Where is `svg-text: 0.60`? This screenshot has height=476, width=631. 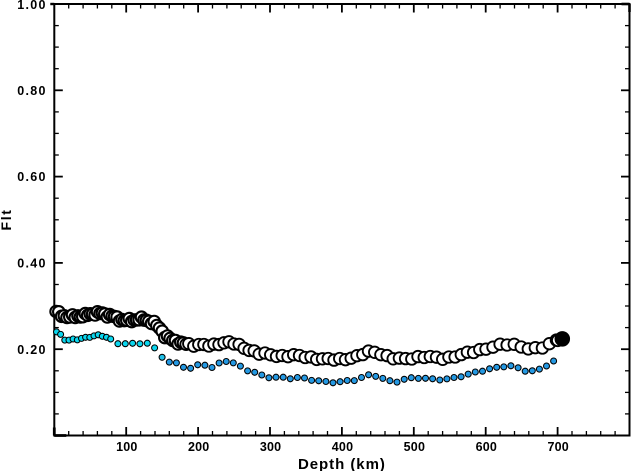
svg-text: 0.60 is located at coordinates (32, 177).